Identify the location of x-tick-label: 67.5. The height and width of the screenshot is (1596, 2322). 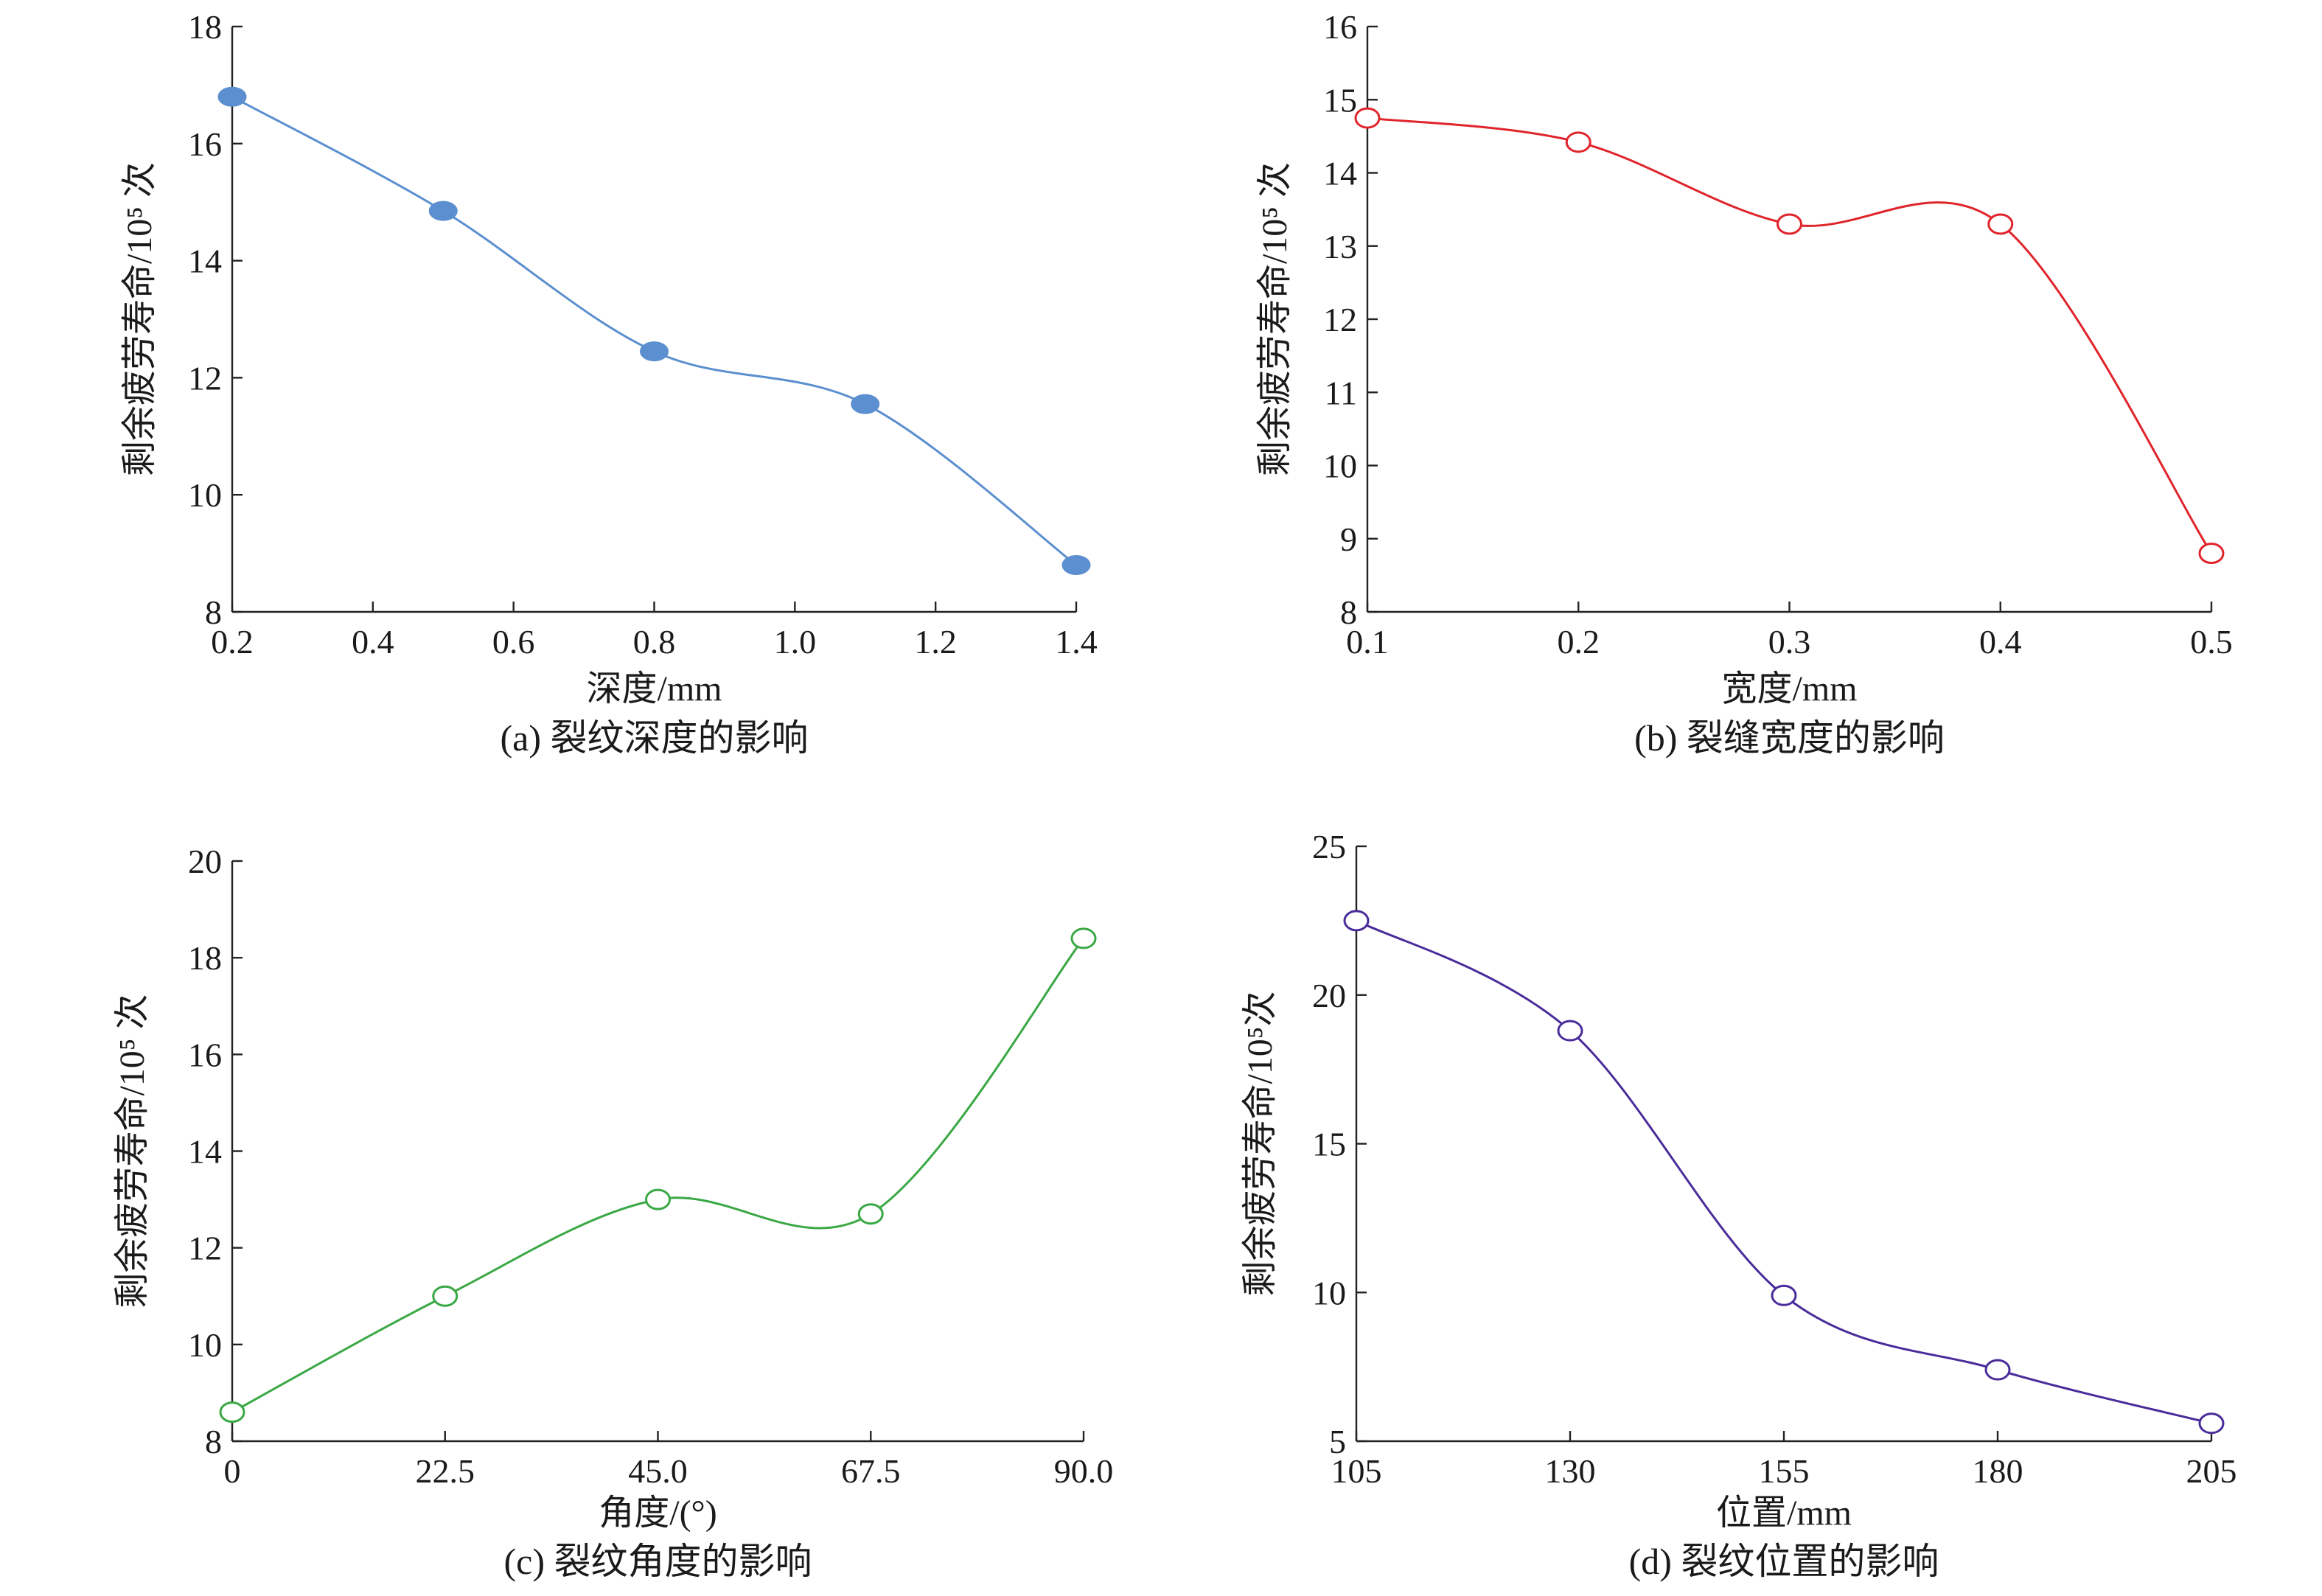
(871, 1471).